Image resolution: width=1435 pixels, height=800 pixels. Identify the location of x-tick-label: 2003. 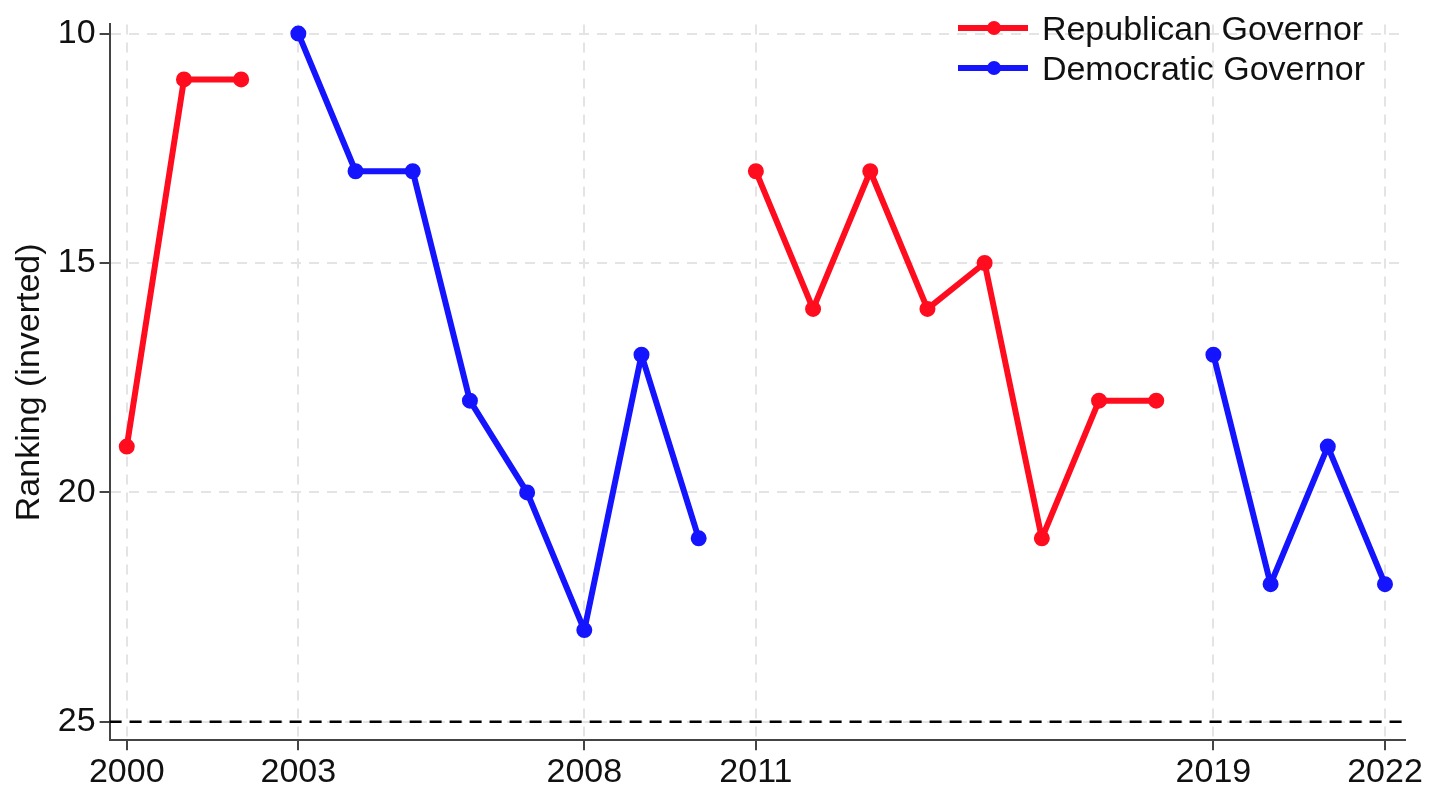
(298, 769).